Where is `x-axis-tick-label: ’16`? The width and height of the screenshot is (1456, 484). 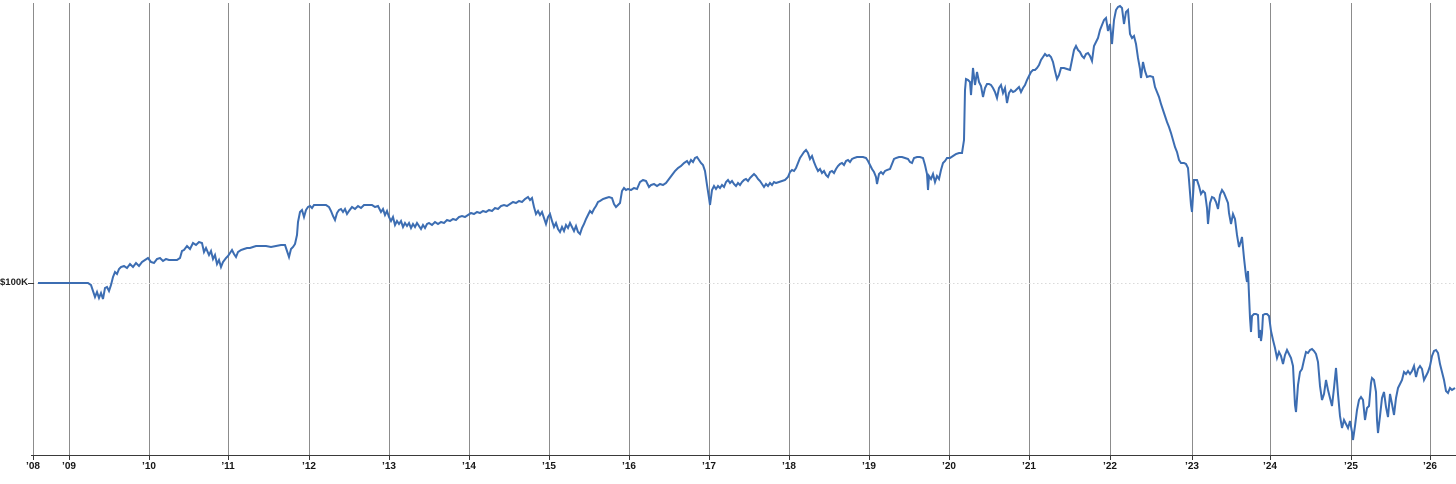
x-axis-tick-label: ’16 is located at coordinates (629, 466).